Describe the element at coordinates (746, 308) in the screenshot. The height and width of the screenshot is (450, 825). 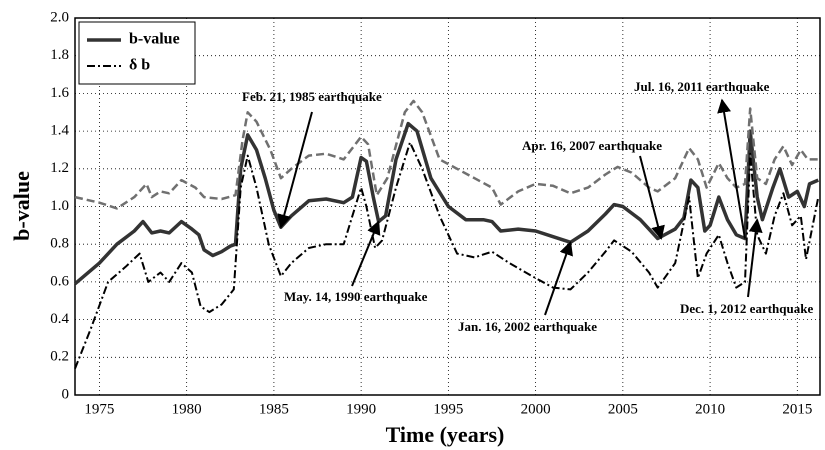
I see `annotation-label: Dec. 1, 2012 earthquake` at that location.